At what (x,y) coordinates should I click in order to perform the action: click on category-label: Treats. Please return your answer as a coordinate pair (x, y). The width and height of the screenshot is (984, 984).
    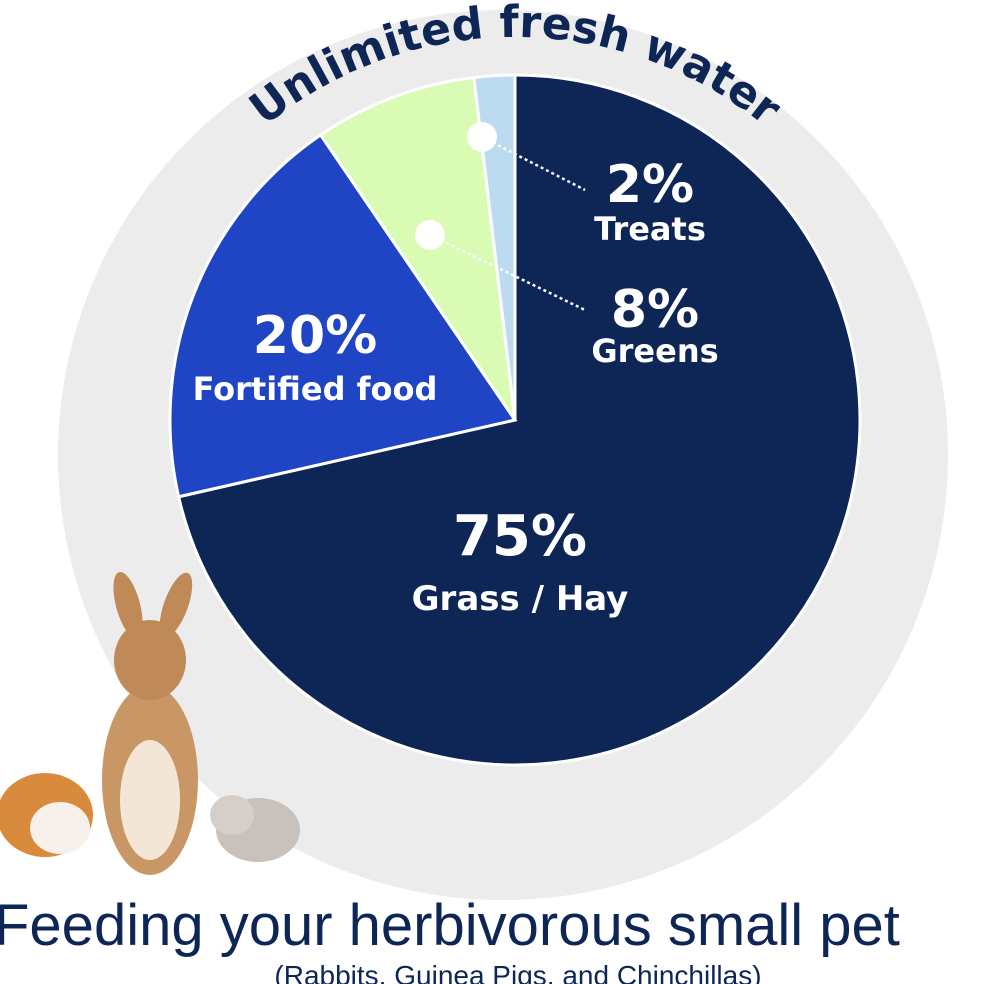
    Looking at the image, I should click on (650, 229).